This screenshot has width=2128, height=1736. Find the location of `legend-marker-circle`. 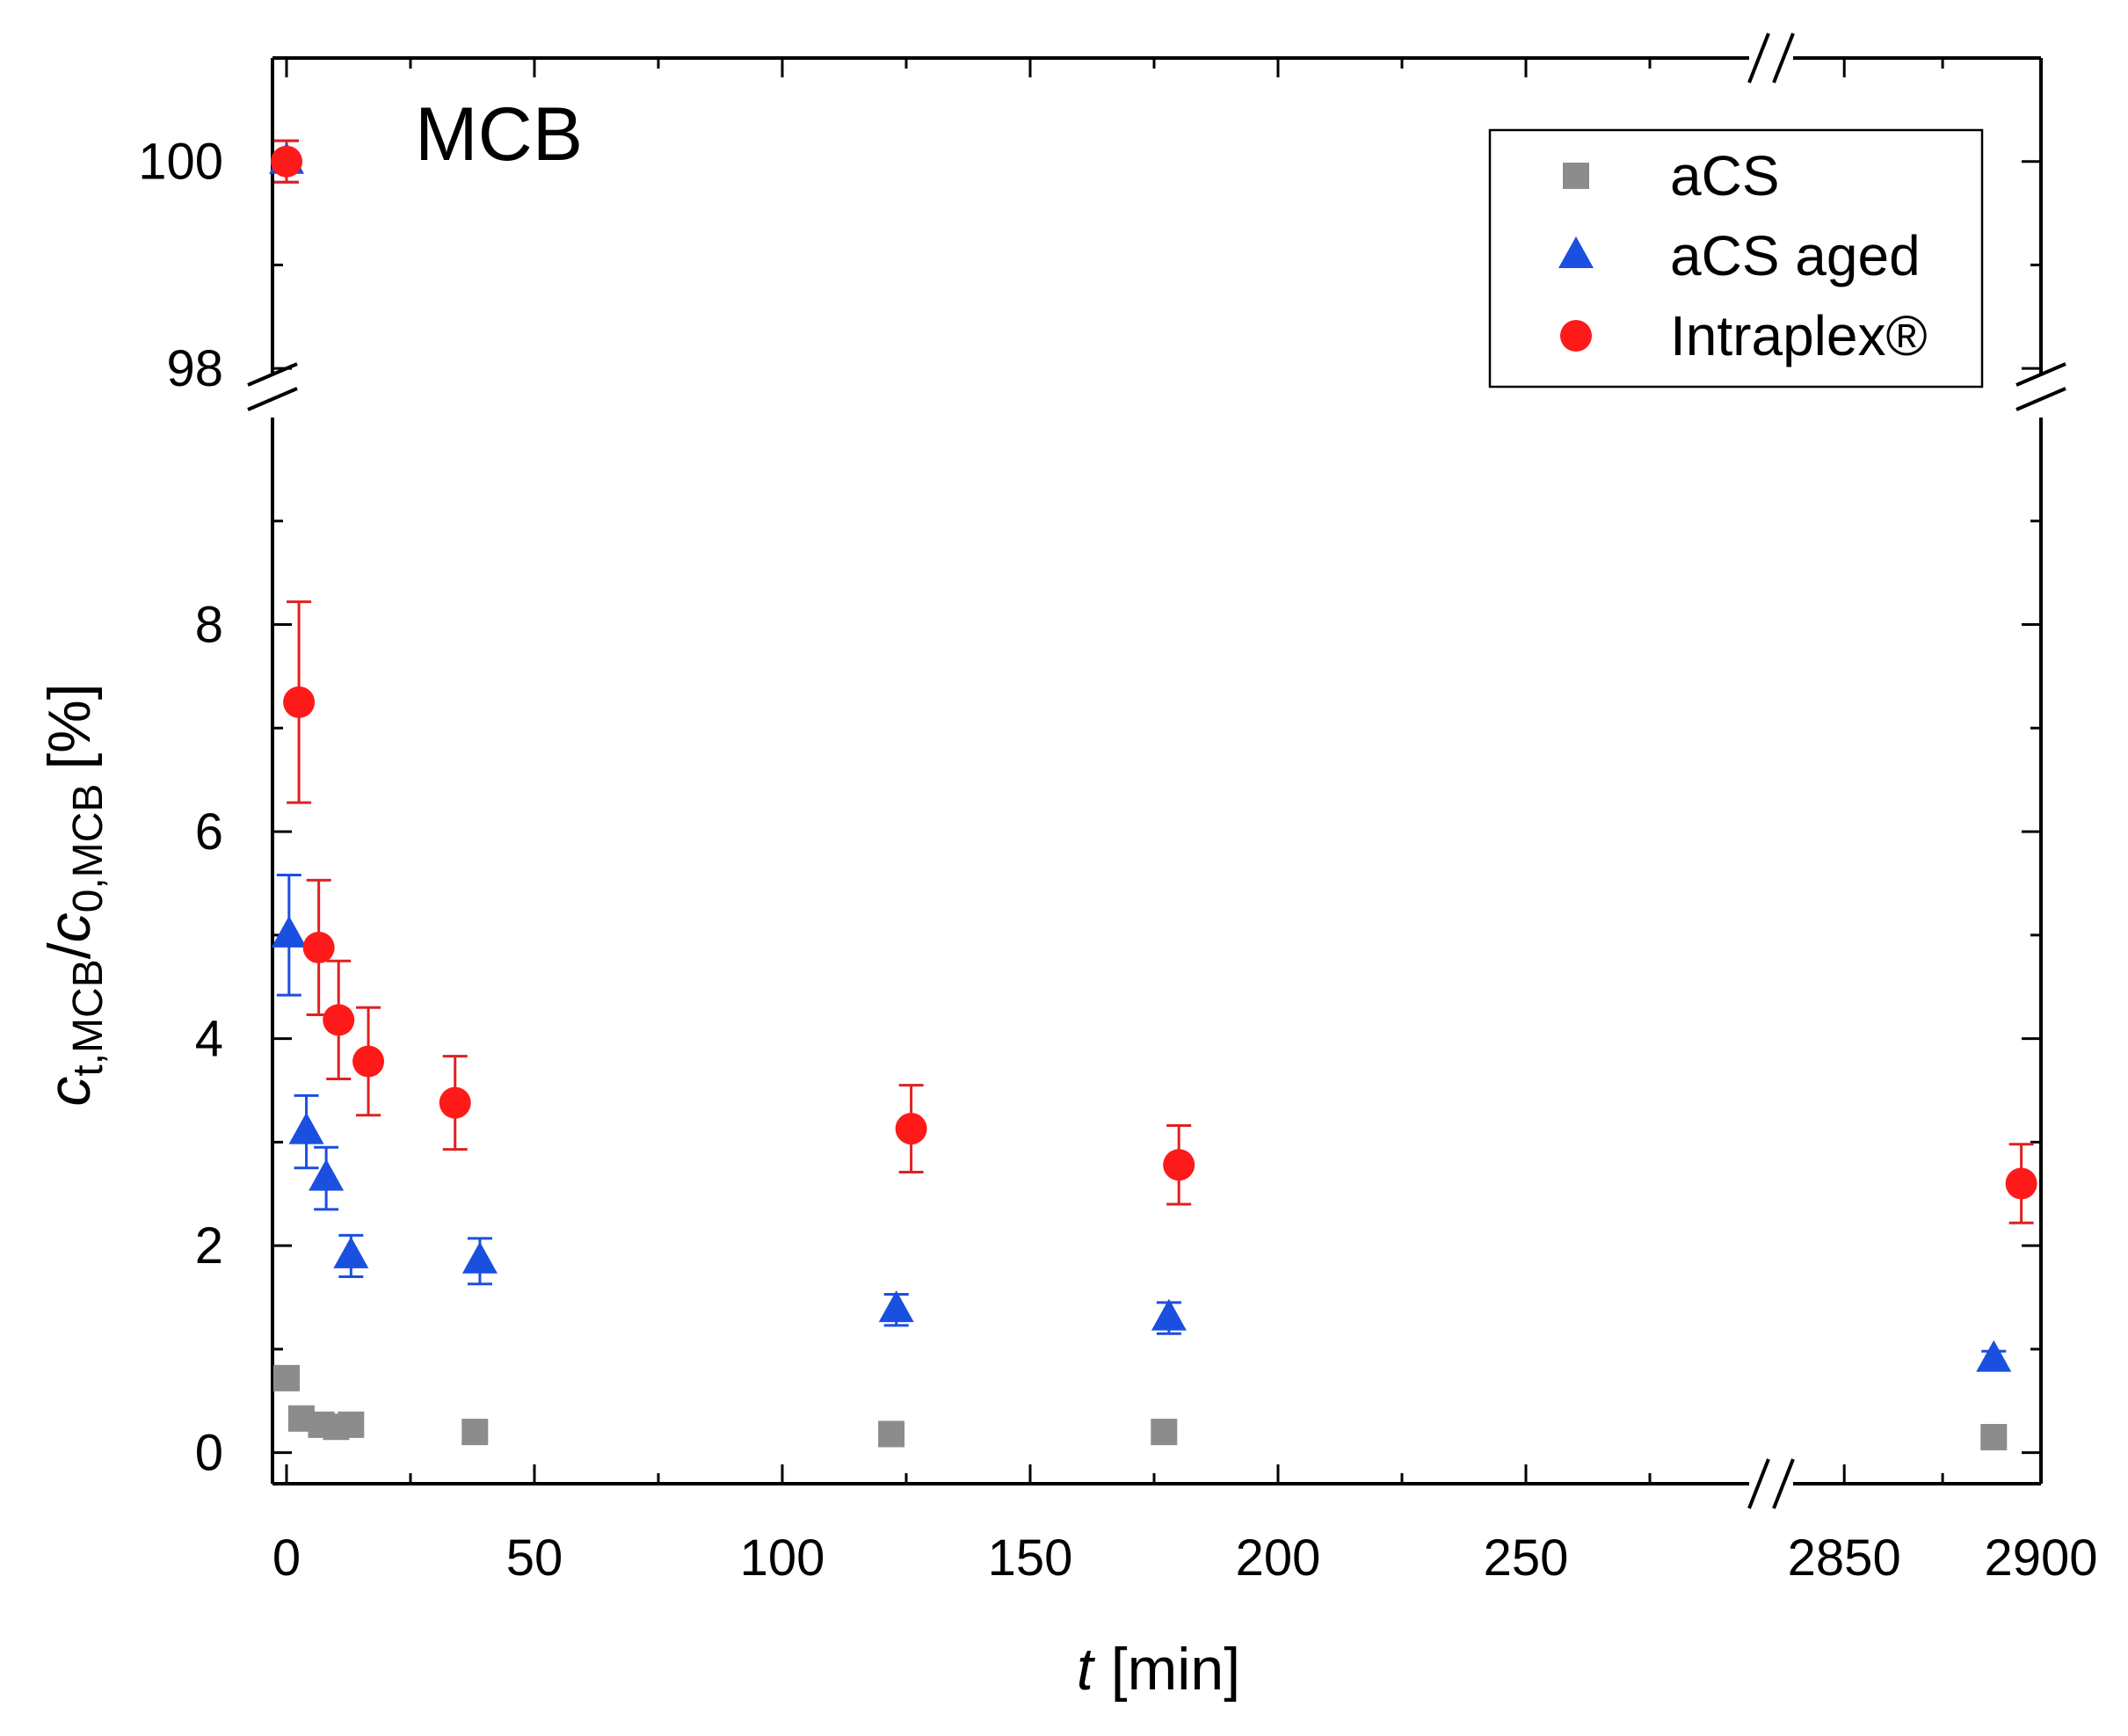

legend-marker-circle is located at coordinates (1576, 336).